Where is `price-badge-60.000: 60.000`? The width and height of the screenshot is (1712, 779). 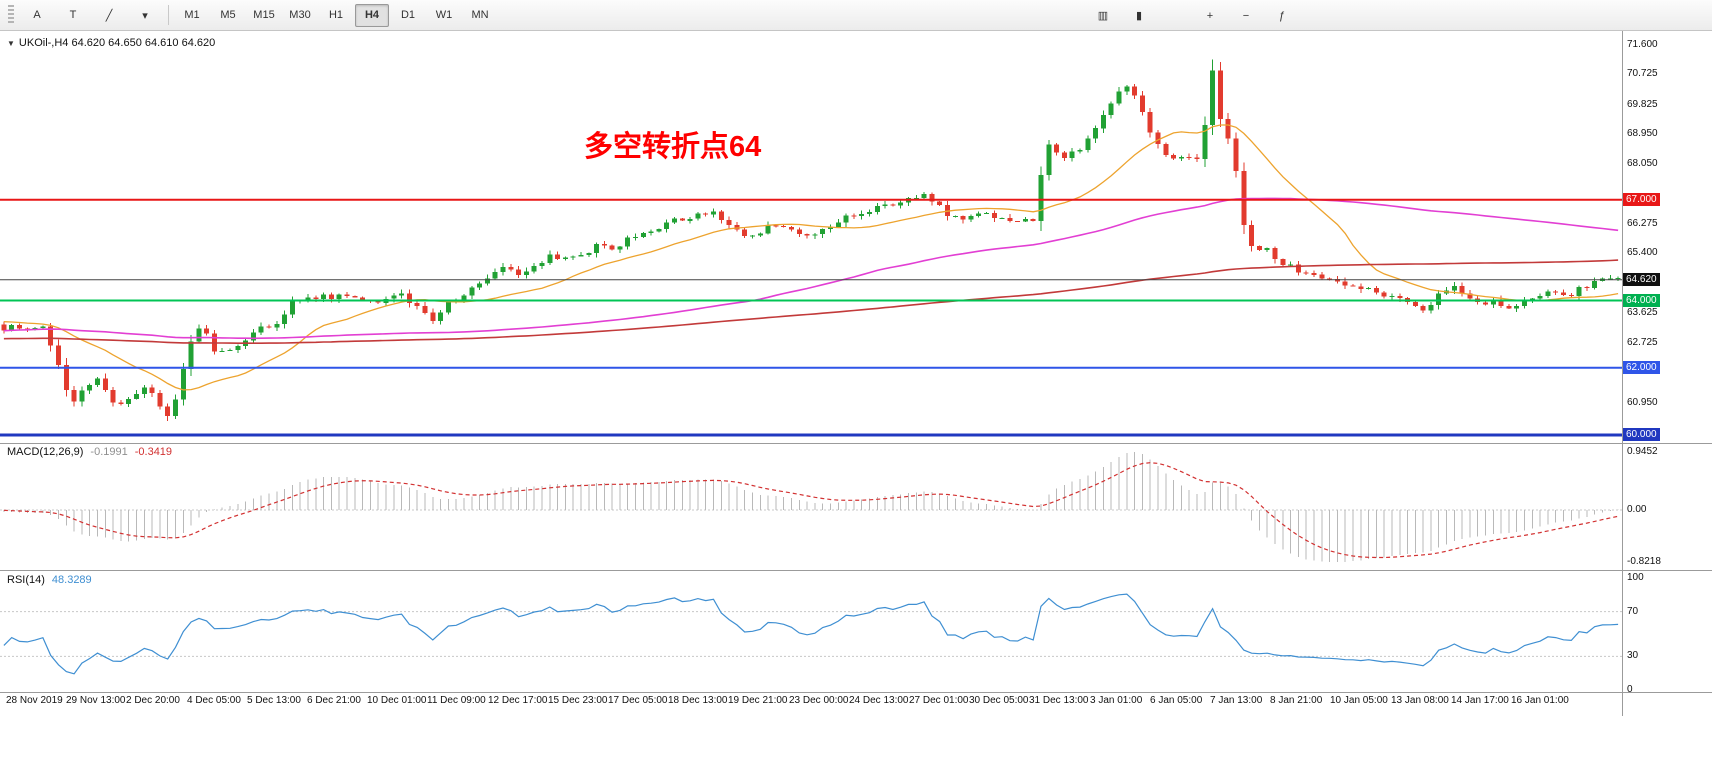 price-badge-60.000: 60.000 is located at coordinates (1641, 434).